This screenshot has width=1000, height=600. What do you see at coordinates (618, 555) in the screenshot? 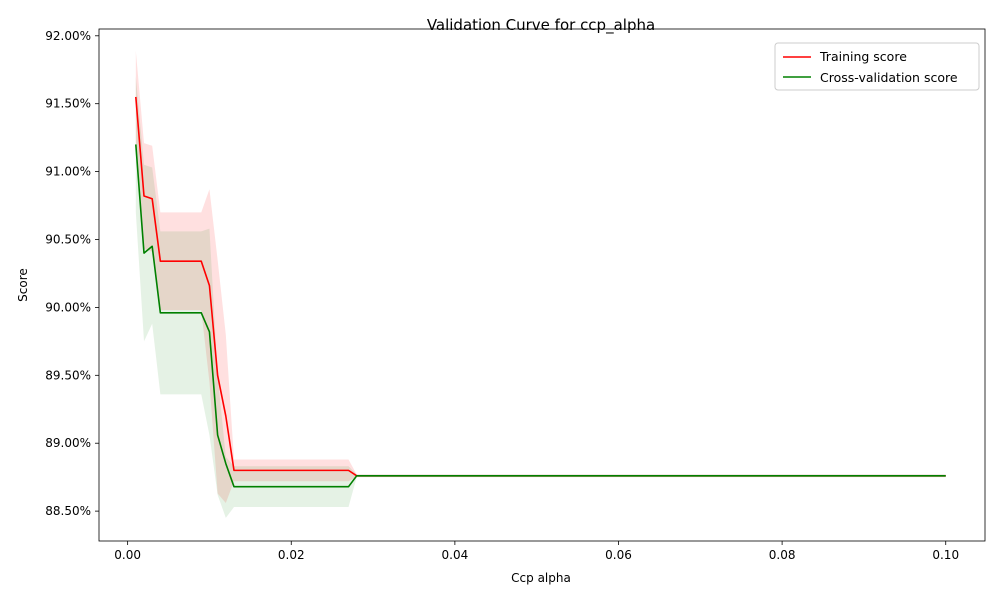
I see `x-tick-label: 0.06` at bounding box center [618, 555].